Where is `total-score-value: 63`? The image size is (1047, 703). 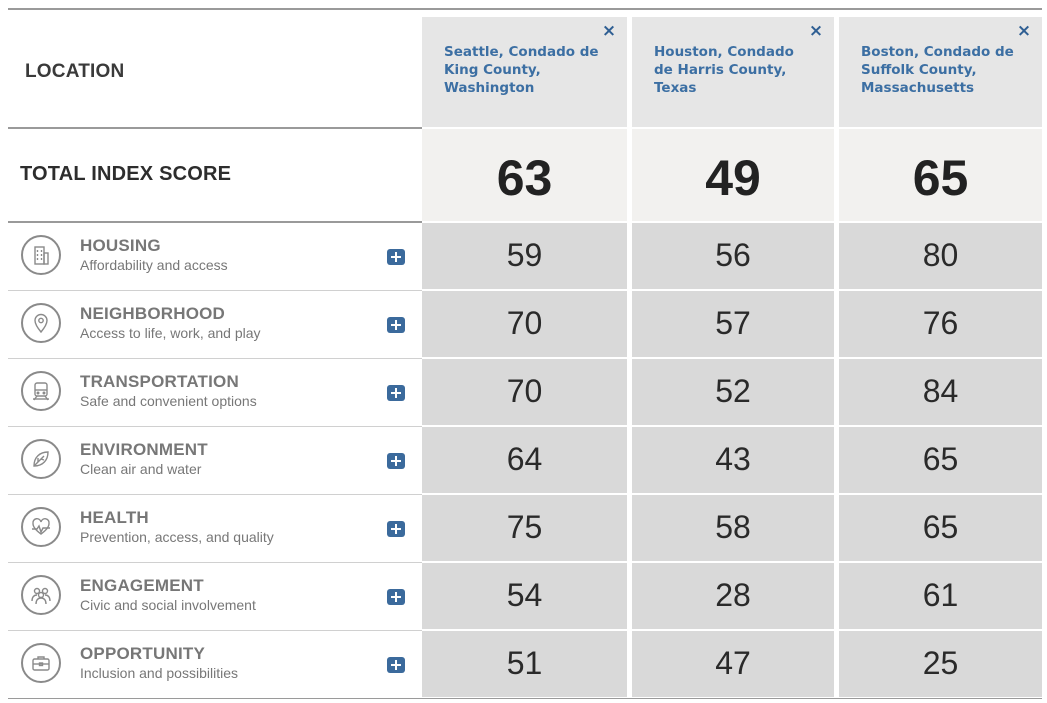 total-score-value: 63 is located at coordinates (524, 178).